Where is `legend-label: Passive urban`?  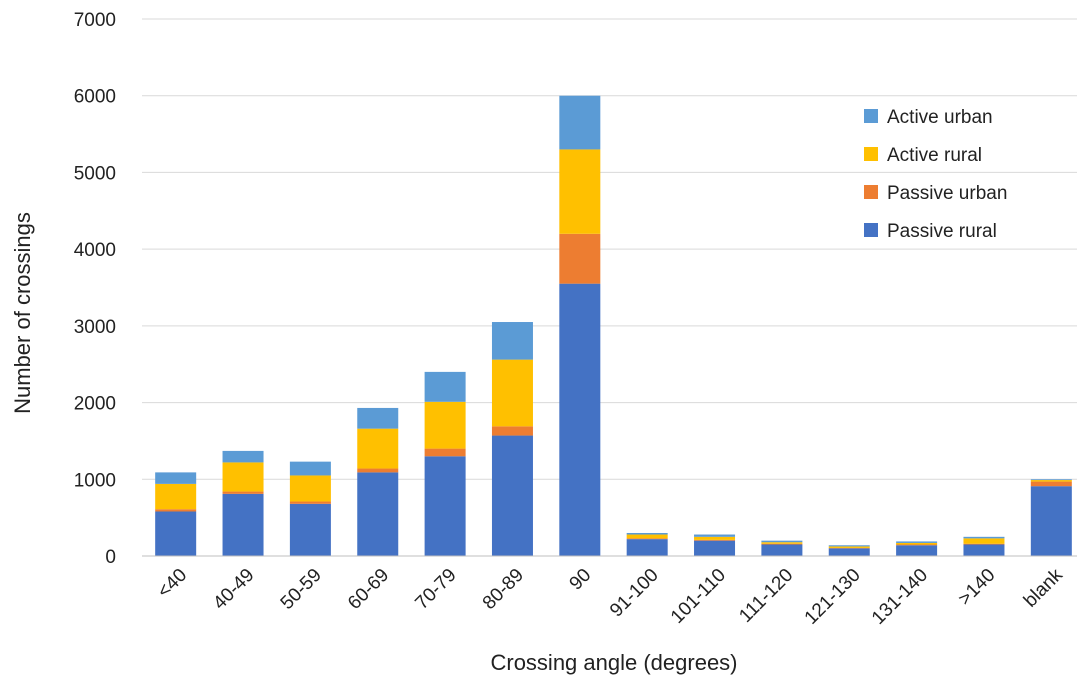
legend-label: Passive urban is located at coordinates (947, 193).